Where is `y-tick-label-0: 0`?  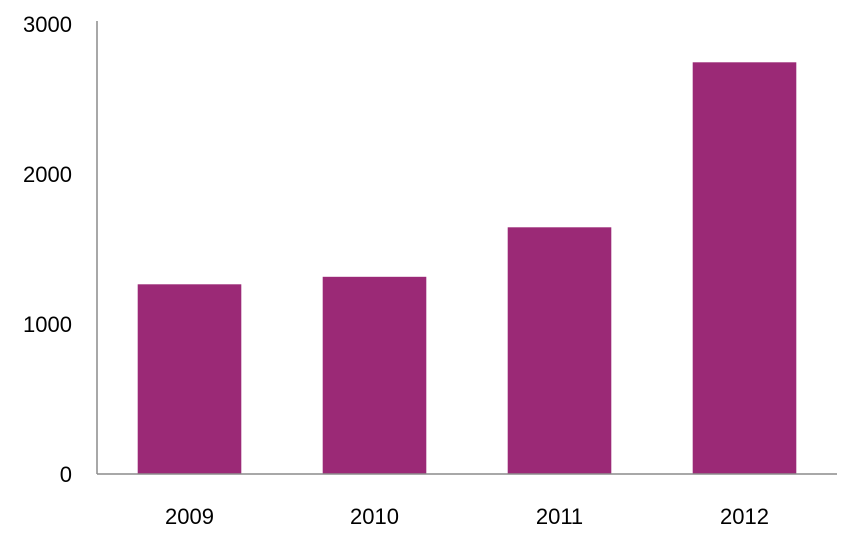
y-tick-label-0: 0 is located at coordinates (66, 474).